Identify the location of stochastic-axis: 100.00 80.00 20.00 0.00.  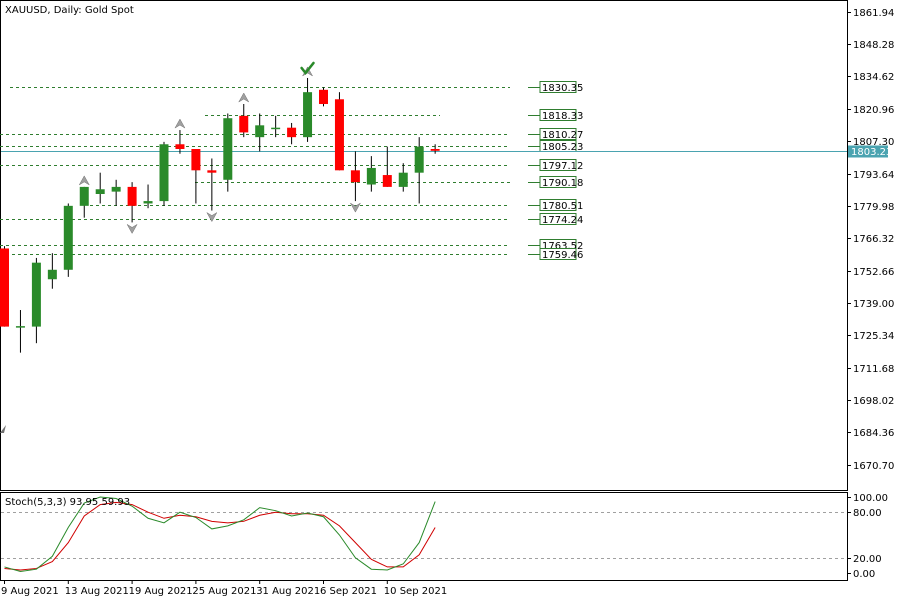
(867, 536).